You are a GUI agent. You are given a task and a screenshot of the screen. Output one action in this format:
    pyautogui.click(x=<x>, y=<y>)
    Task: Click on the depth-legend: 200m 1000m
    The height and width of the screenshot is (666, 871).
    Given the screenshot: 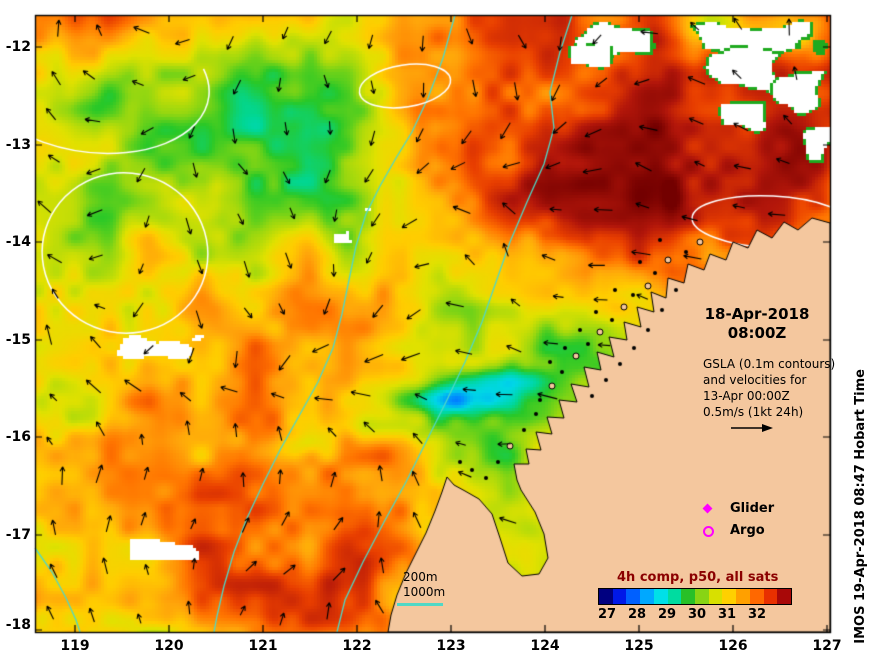 What is the action you would take?
    pyautogui.click(x=424, y=585)
    